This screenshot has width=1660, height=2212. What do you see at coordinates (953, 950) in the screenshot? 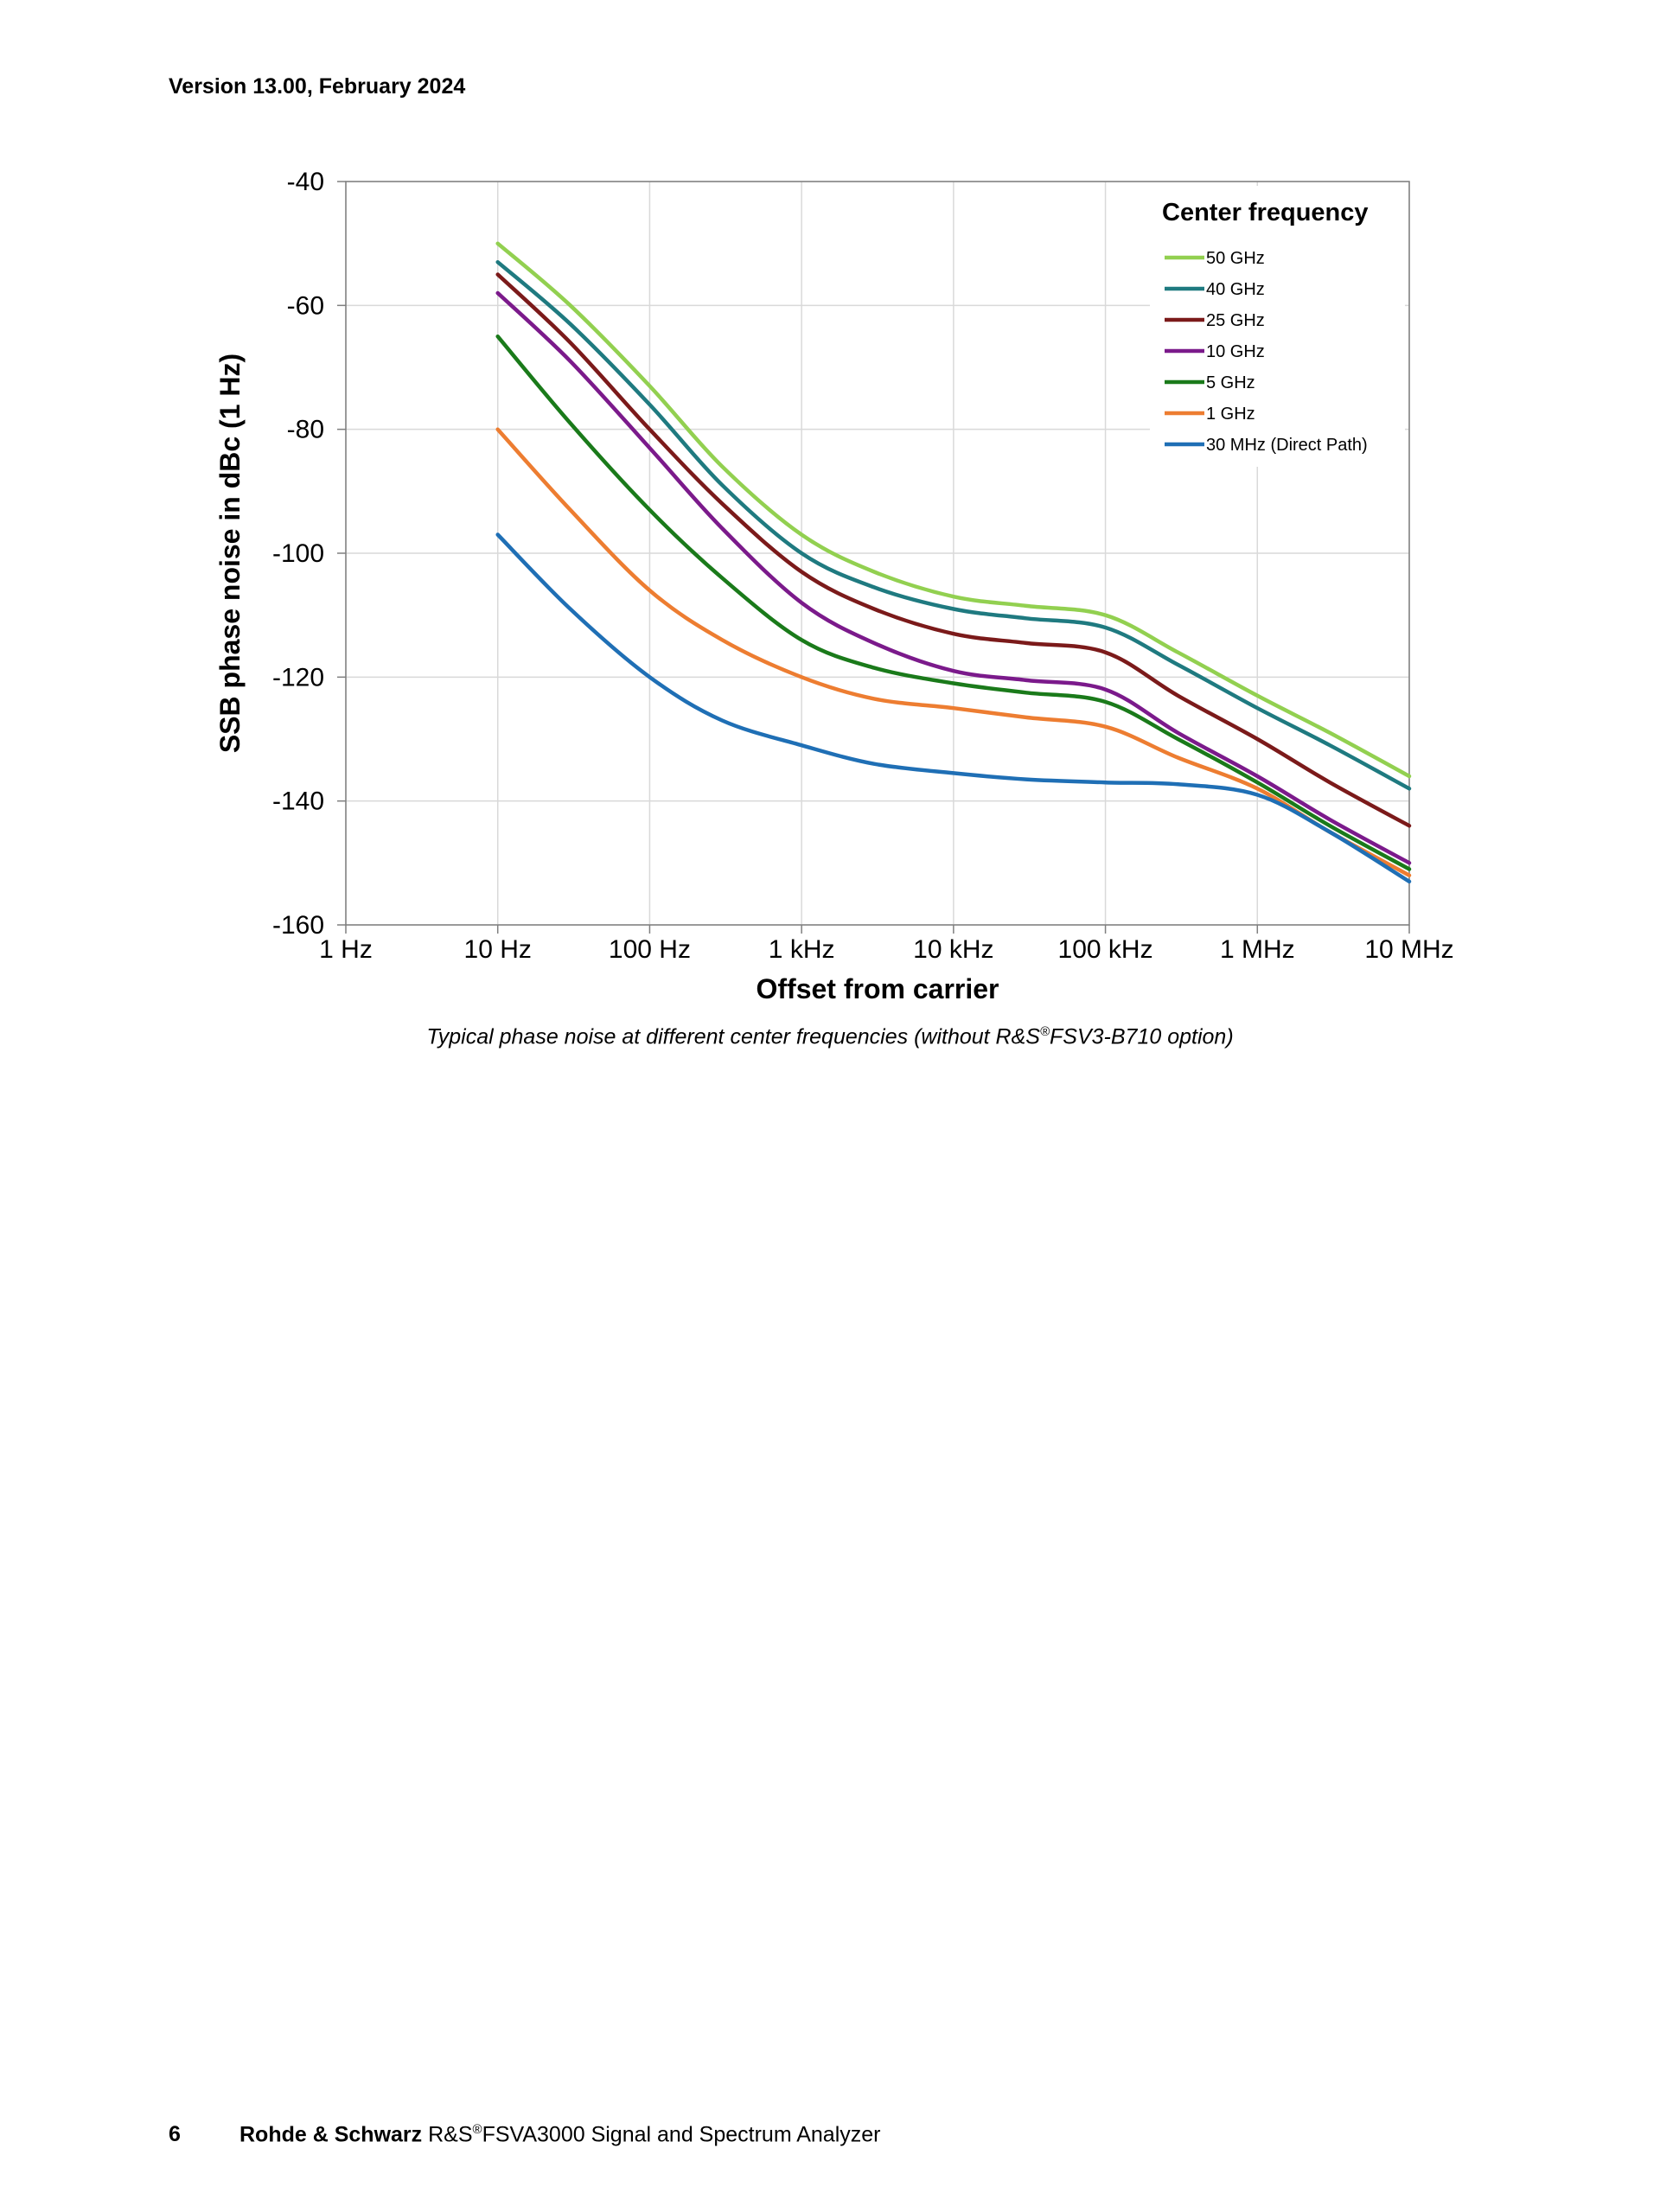
I see `x-tick-label: 10 kHz` at bounding box center [953, 950].